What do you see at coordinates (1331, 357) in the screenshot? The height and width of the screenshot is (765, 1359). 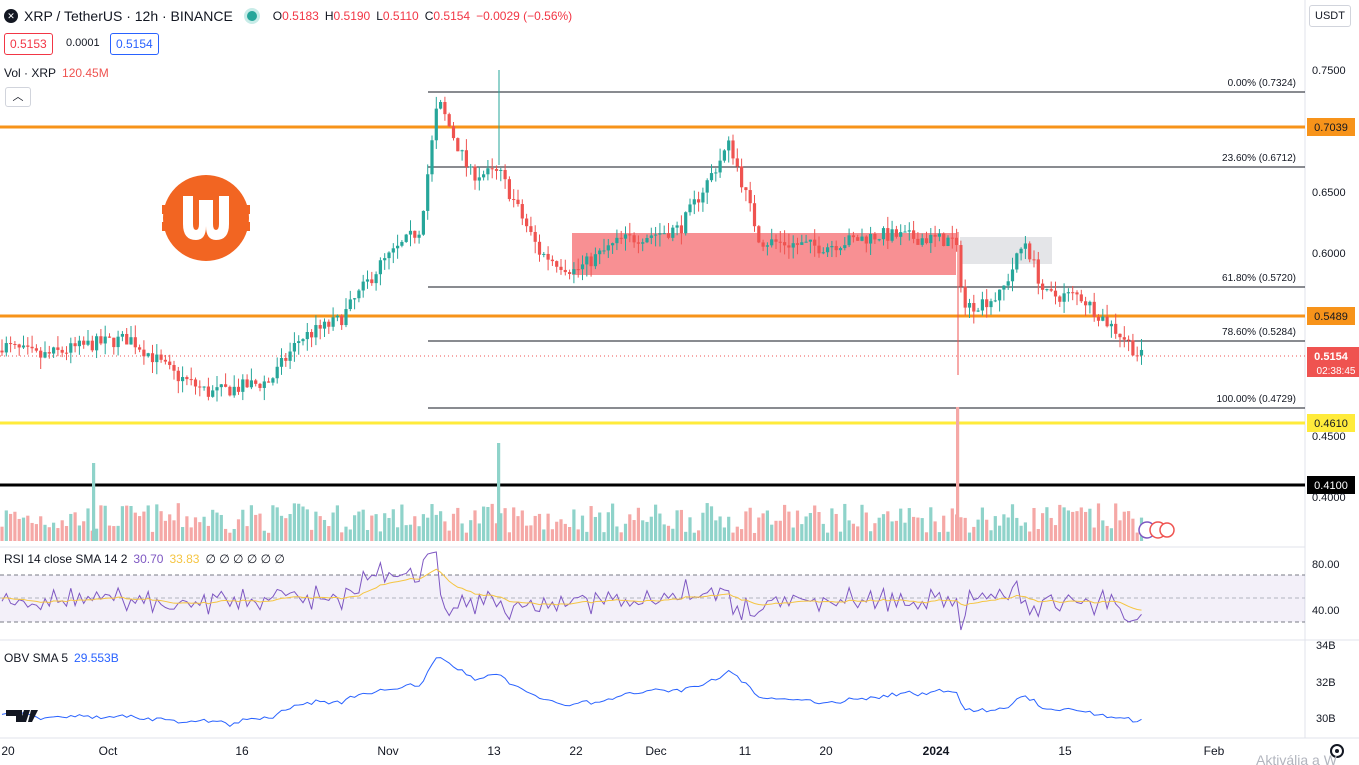 I see `last-price-value: 0.5154` at bounding box center [1331, 357].